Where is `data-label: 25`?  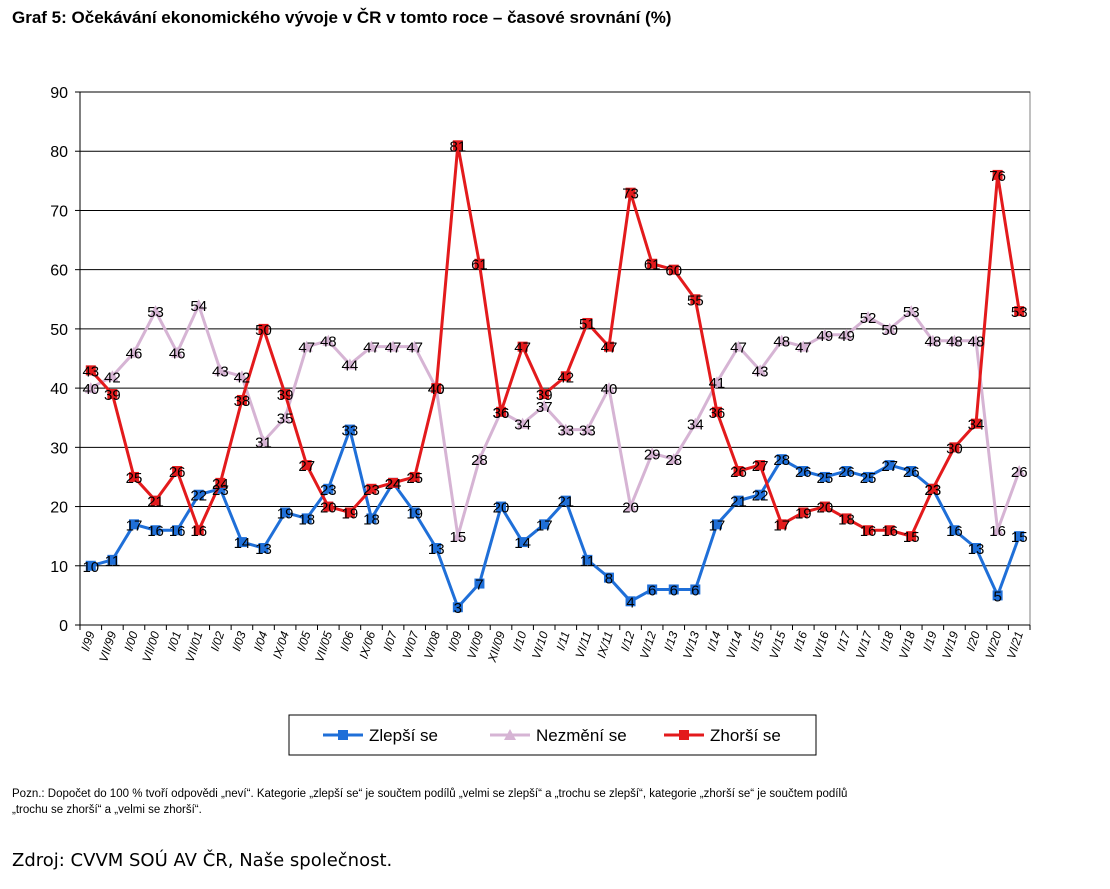
data-label: 25 is located at coordinates (868, 478).